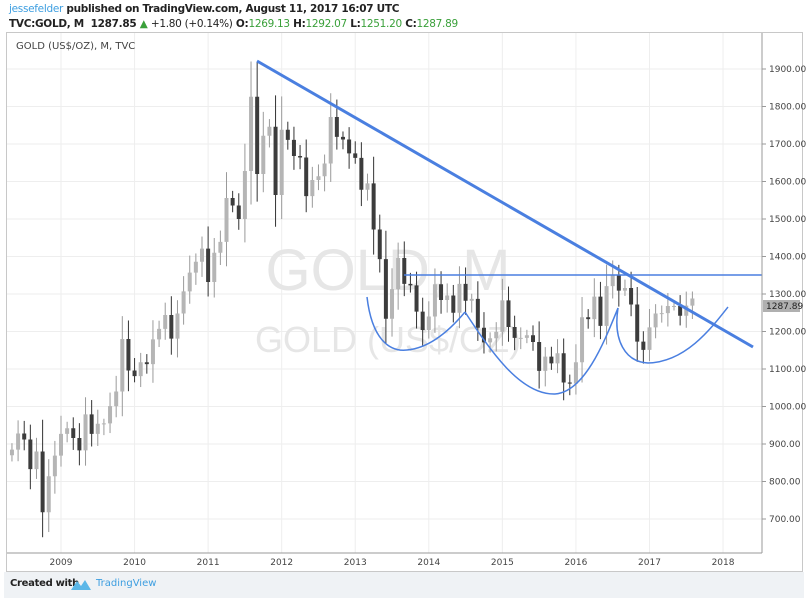 Image resolution: width=808 pixels, height=601 pixels. What do you see at coordinates (416, 323) in the screenshot?
I see `left-cup-arc` at bounding box center [416, 323].